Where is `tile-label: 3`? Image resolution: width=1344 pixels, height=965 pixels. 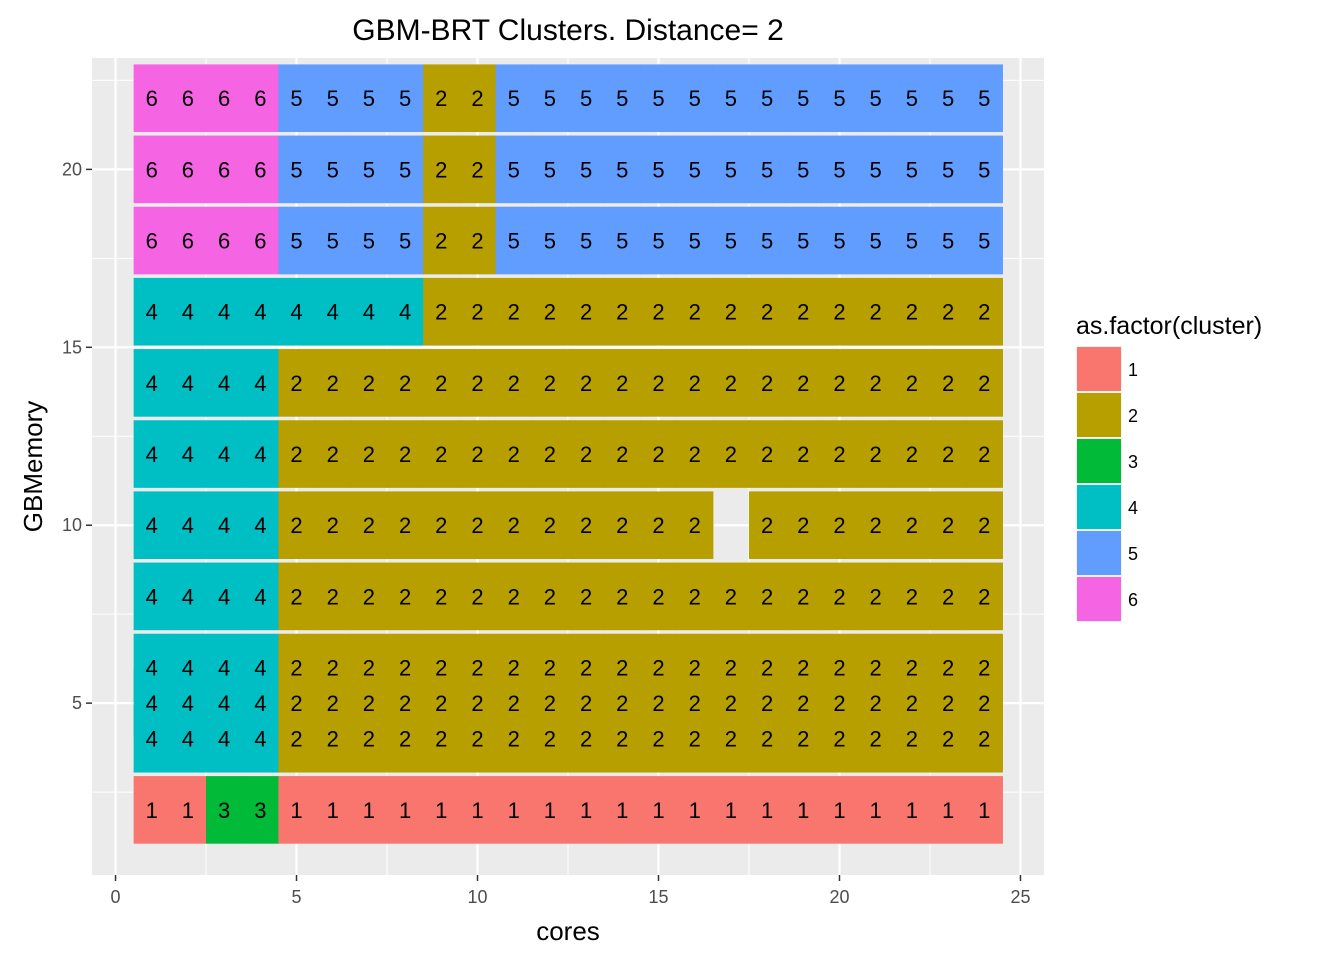
tile-label: 3 is located at coordinates (260, 810).